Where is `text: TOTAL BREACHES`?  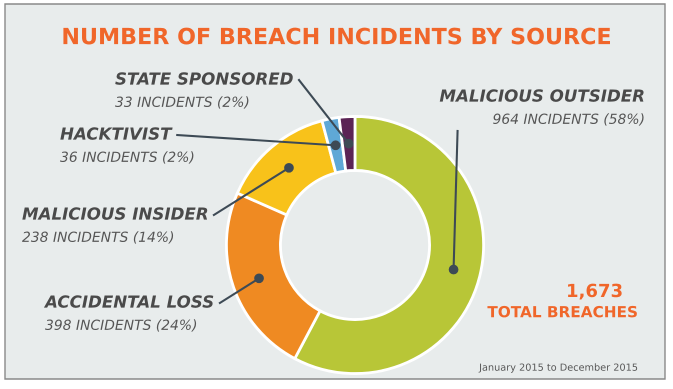
text: TOTAL BREACHES is located at coordinates (562, 312).